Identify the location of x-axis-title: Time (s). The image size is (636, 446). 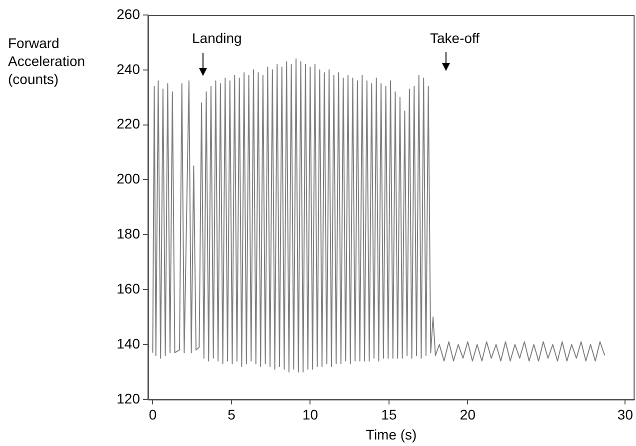
(391, 434).